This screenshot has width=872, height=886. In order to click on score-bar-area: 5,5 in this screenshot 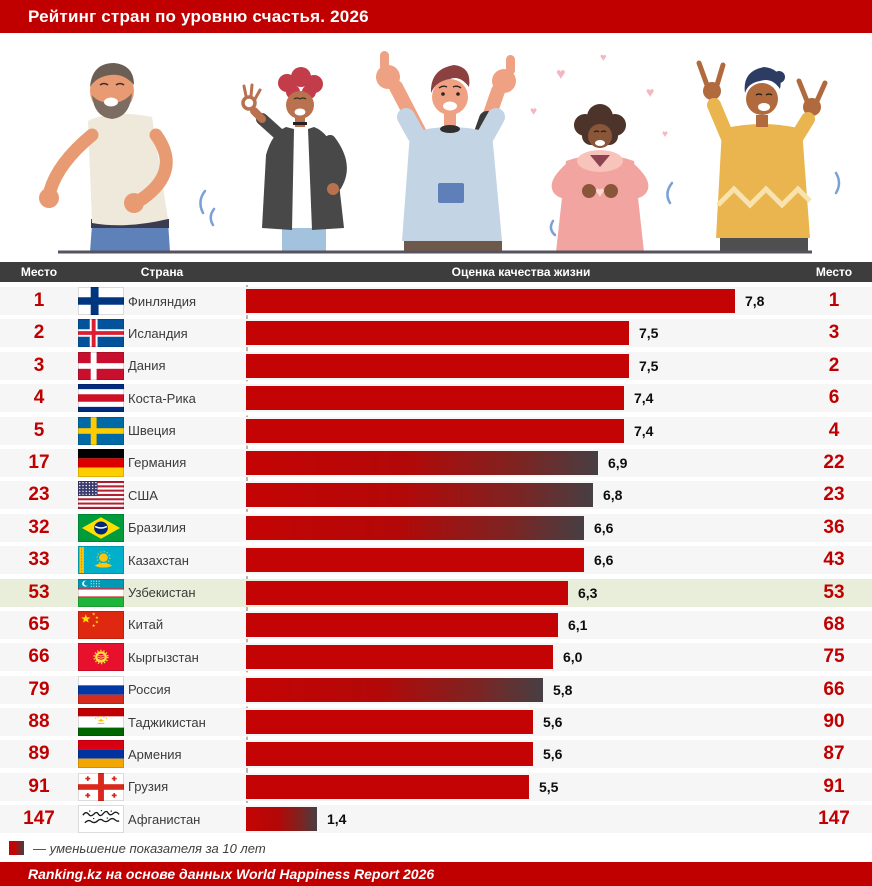, I will do `click(521, 787)`.